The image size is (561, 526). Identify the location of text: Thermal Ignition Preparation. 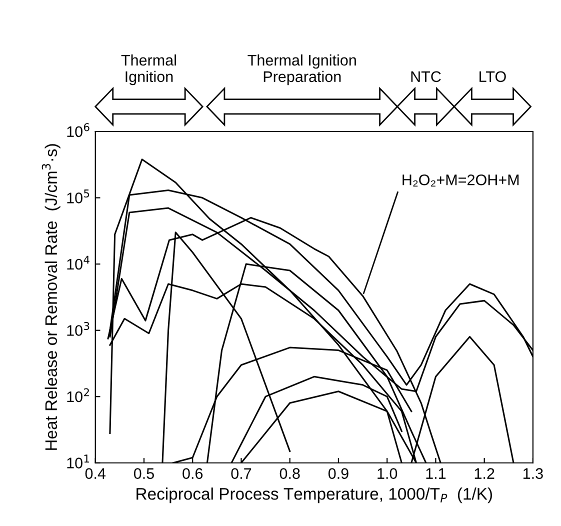
(302, 70).